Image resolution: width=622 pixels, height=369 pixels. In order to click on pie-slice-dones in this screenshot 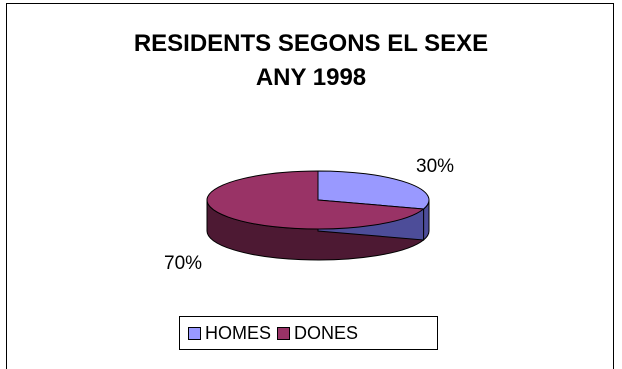, I will do `click(315, 200)`.